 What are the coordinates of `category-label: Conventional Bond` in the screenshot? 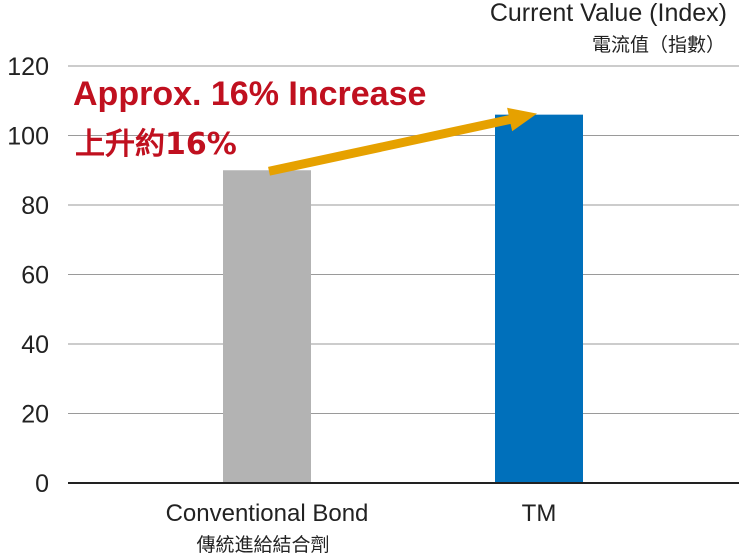 It's located at (267, 513).